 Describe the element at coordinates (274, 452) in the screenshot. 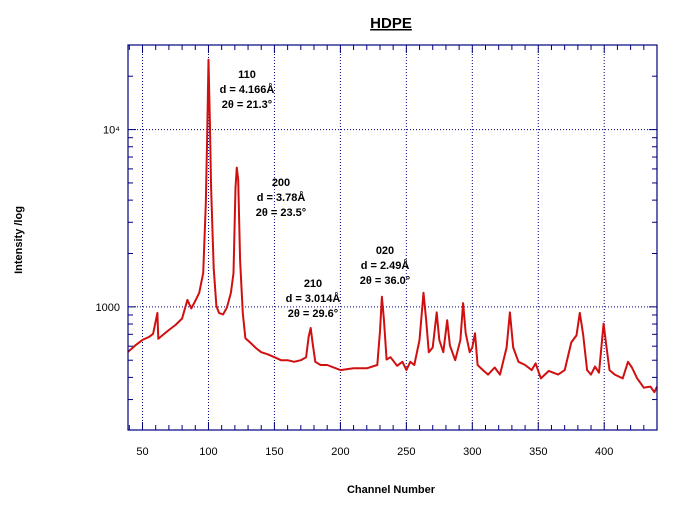

I see `x-tick-label: 150` at that location.